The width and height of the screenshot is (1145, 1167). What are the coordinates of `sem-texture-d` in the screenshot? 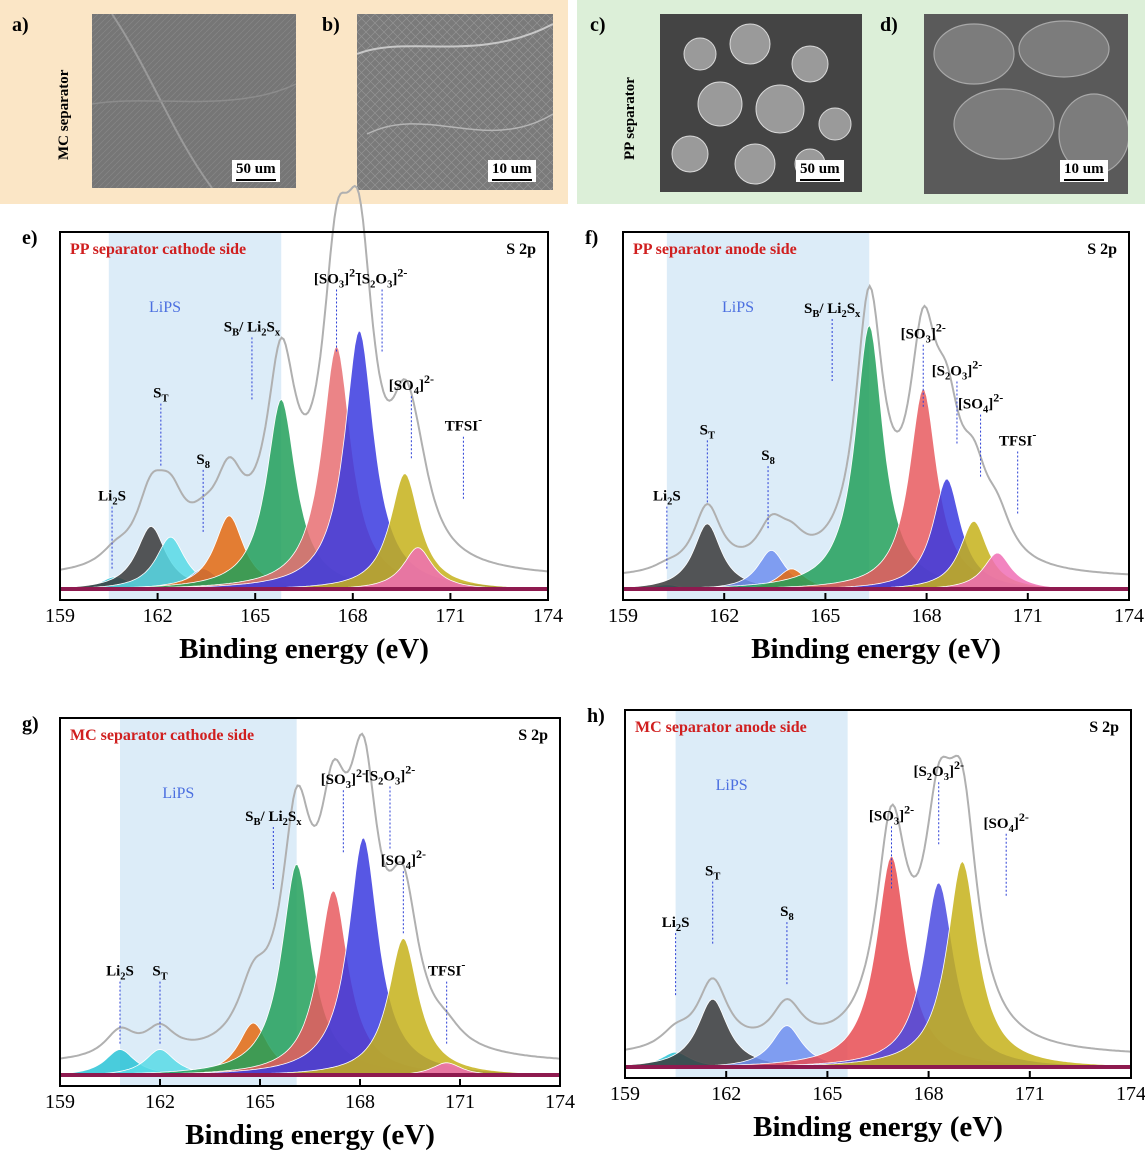 It's located at (1030, 97).